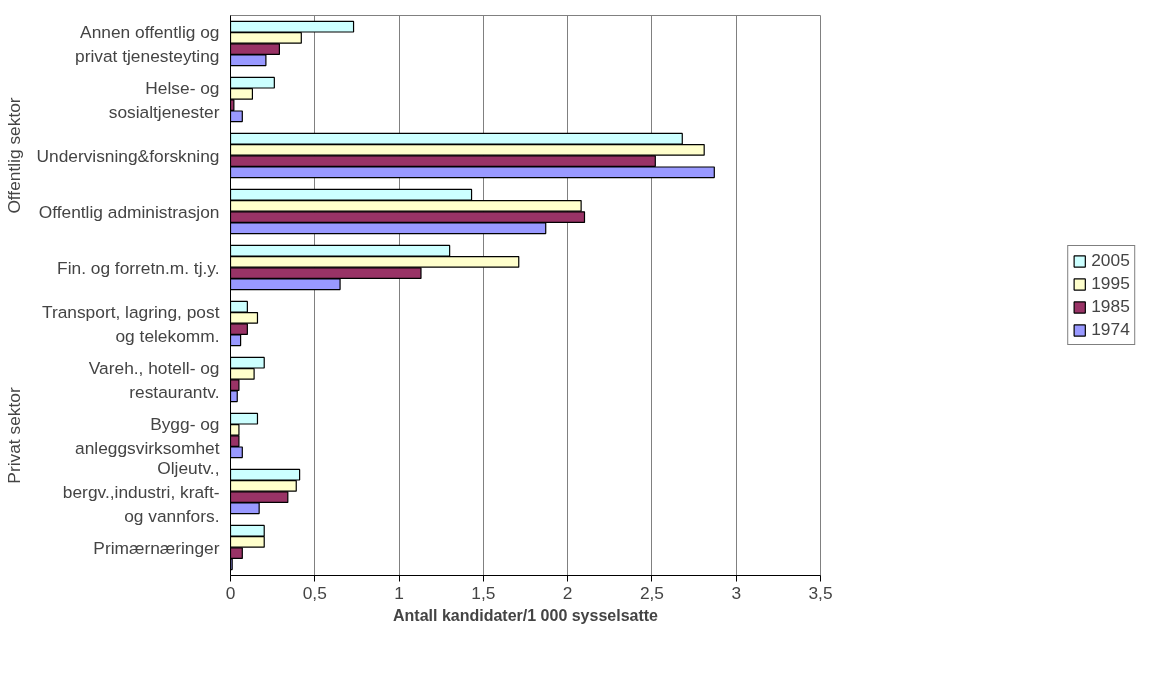 This screenshot has height=695, width=1156. I want to click on text: Privat sektor, so click(13, 435).